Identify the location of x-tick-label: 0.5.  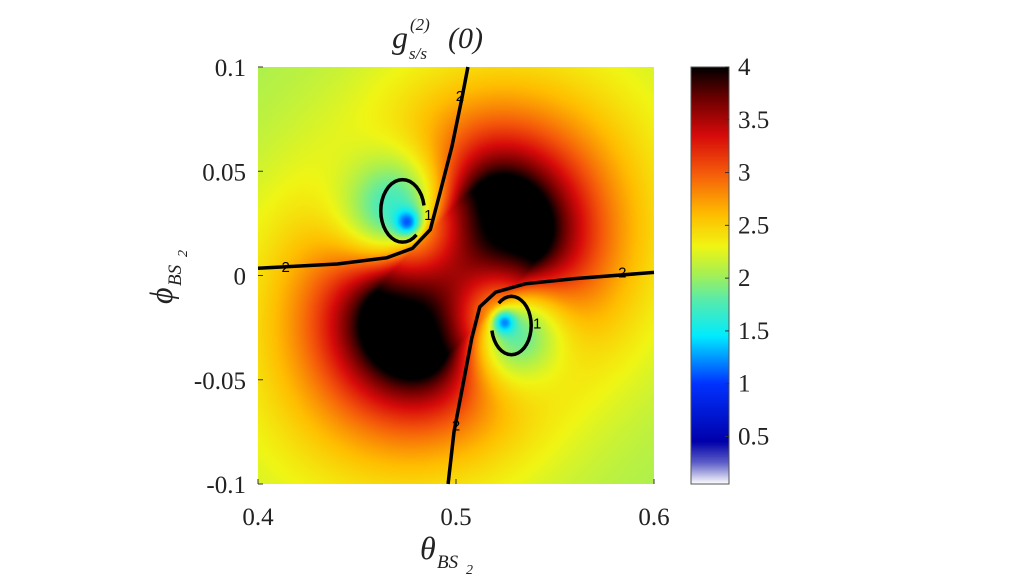
(455, 517).